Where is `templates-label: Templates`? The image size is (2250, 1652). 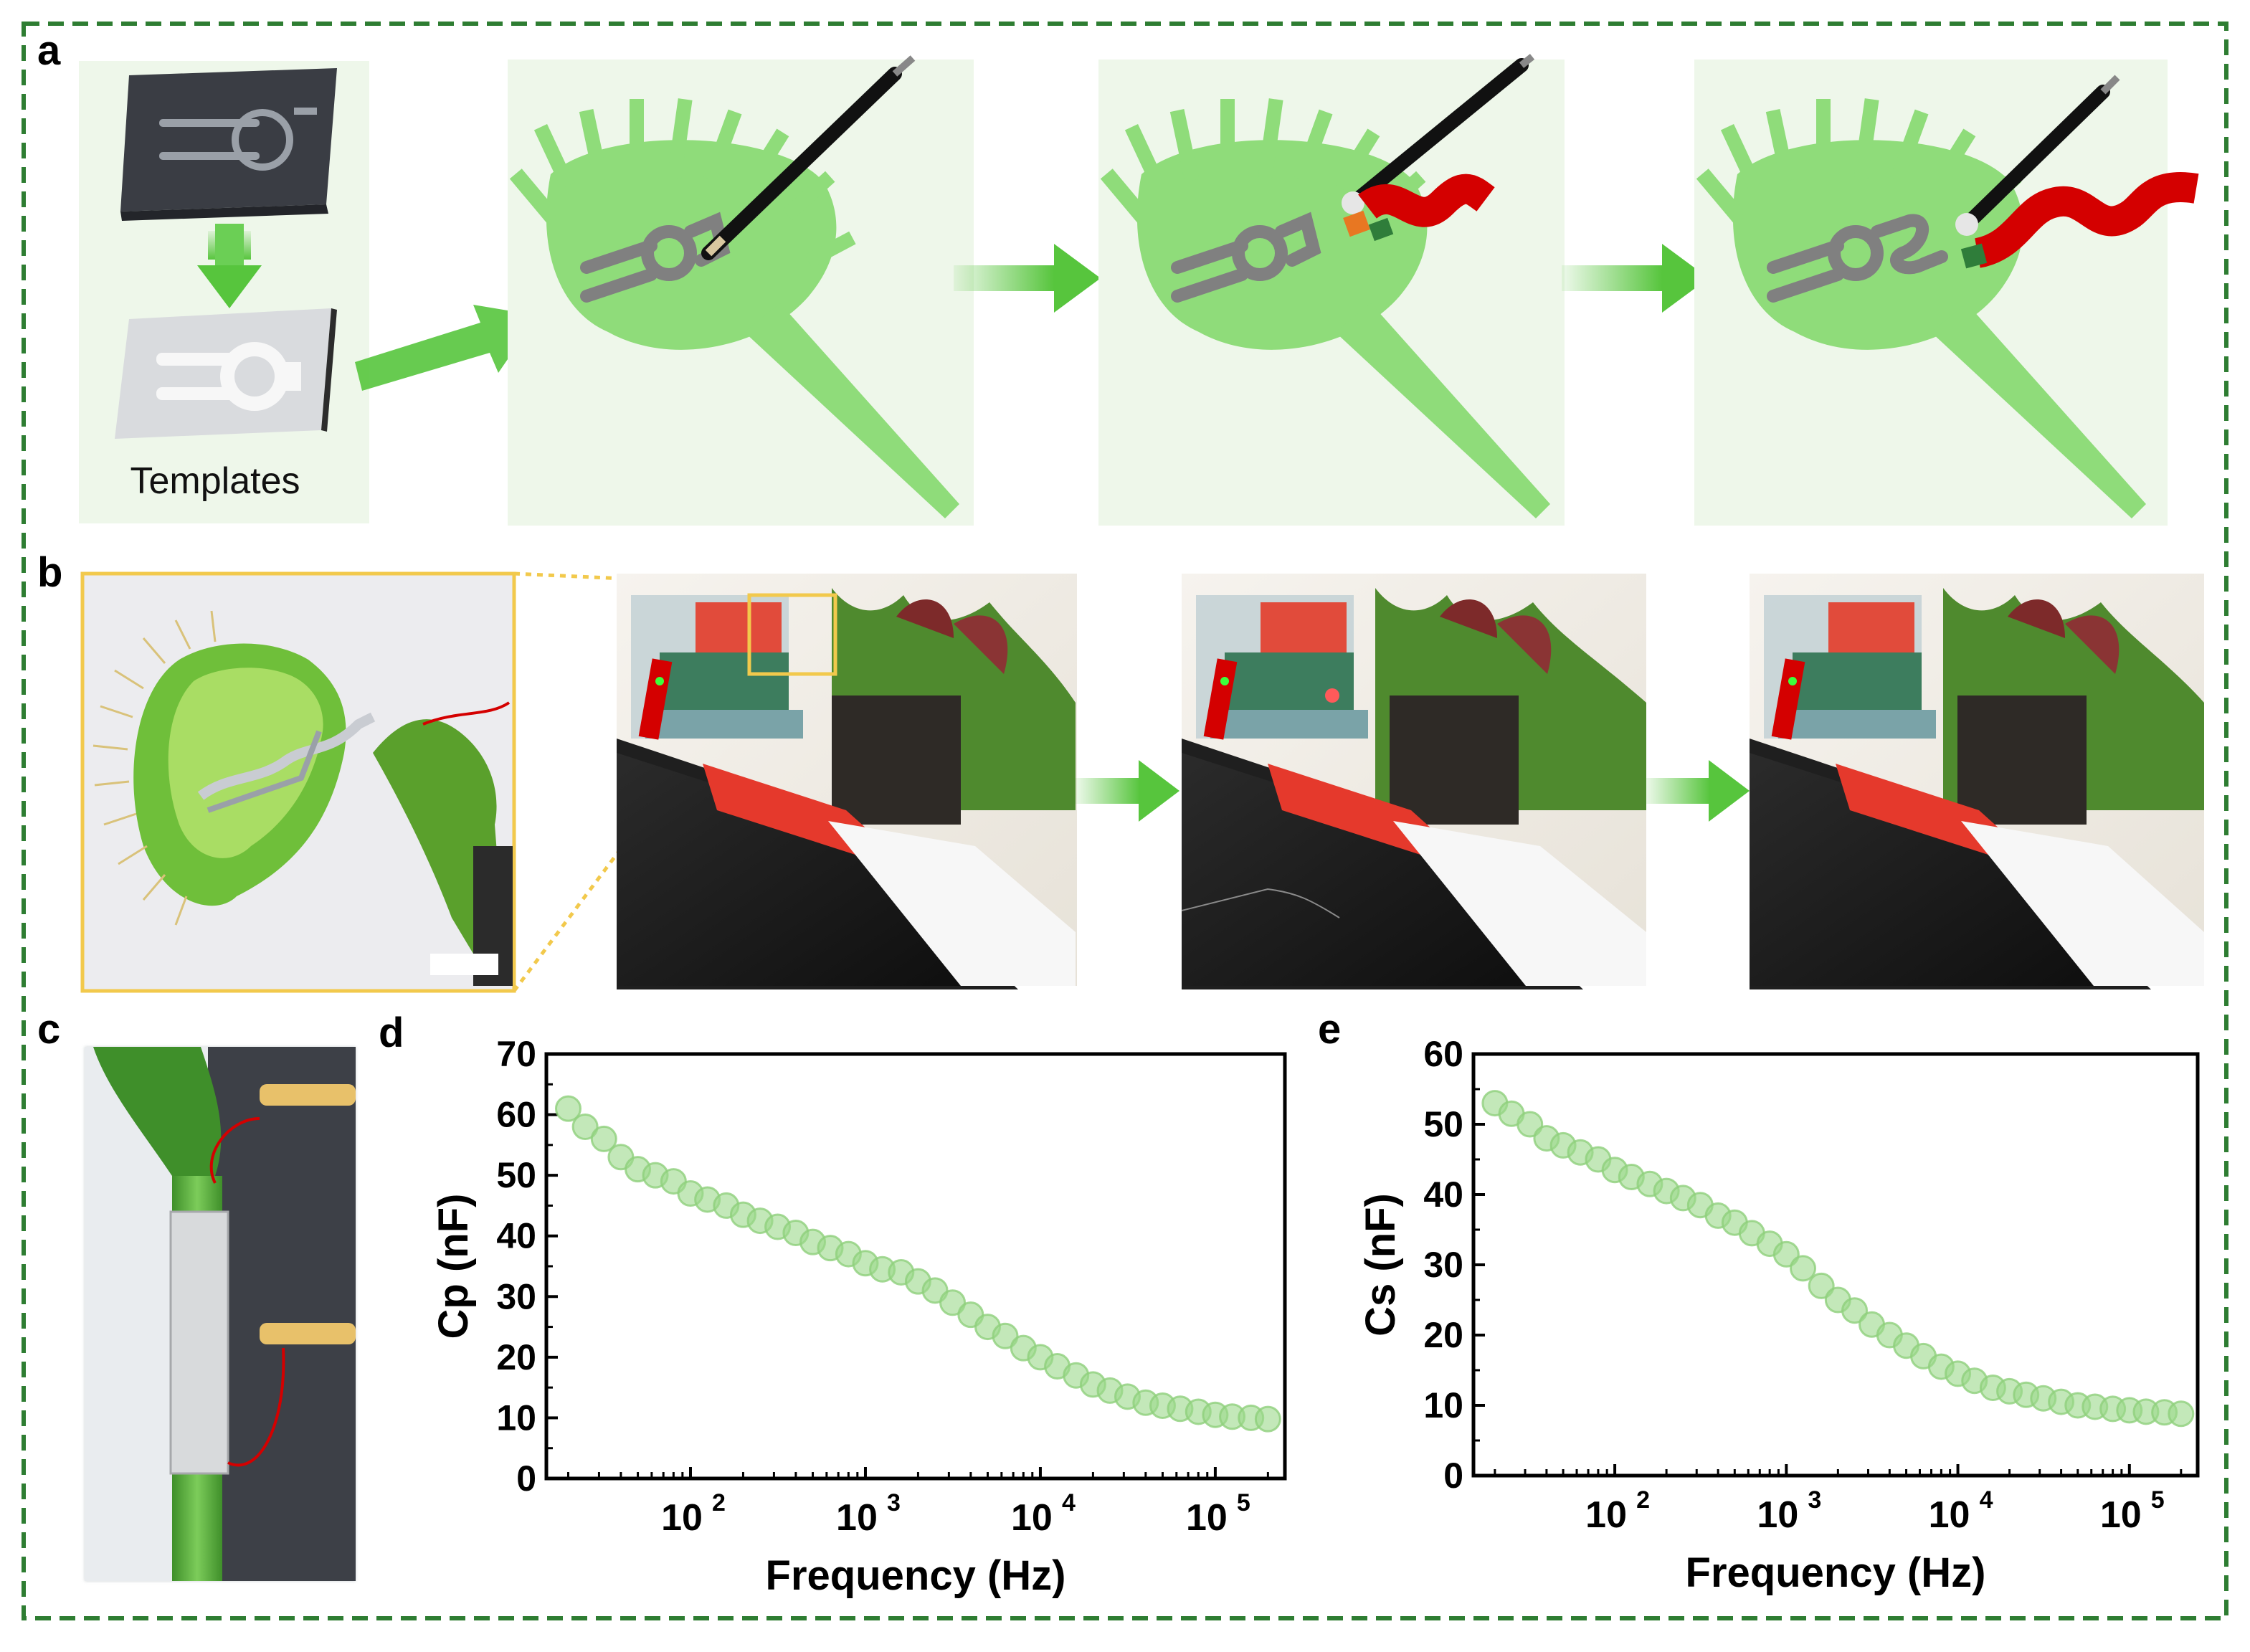
templates-label: Templates is located at coordinates (215, 481).